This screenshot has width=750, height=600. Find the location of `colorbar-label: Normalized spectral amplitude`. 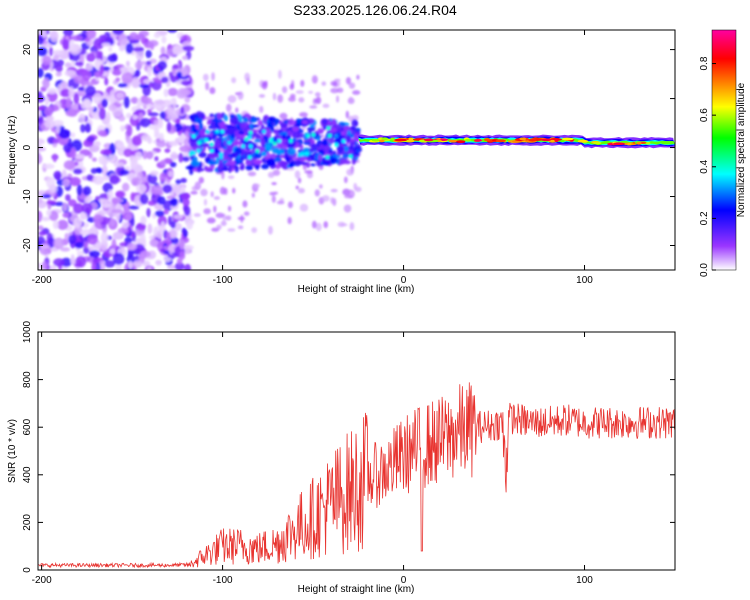

colorbar-label: Normalized spectral amplitude is located at coordinates (741, 149).